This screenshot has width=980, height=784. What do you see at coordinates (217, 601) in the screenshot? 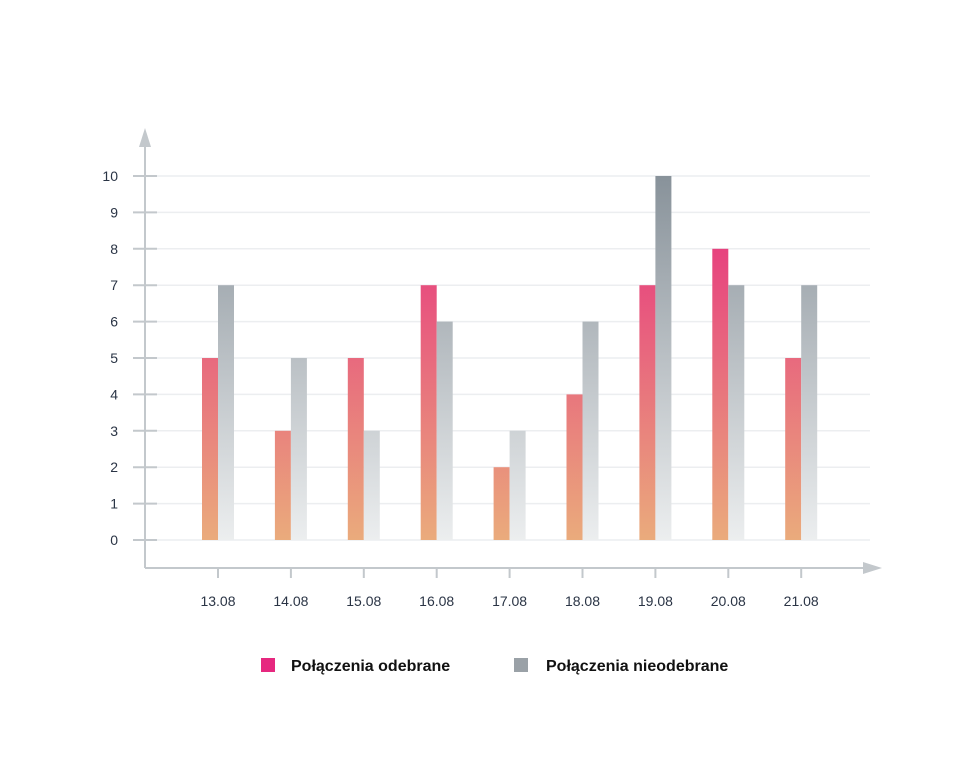
I see `x-tick-label: 13.08` at bounding box center [217, 601].